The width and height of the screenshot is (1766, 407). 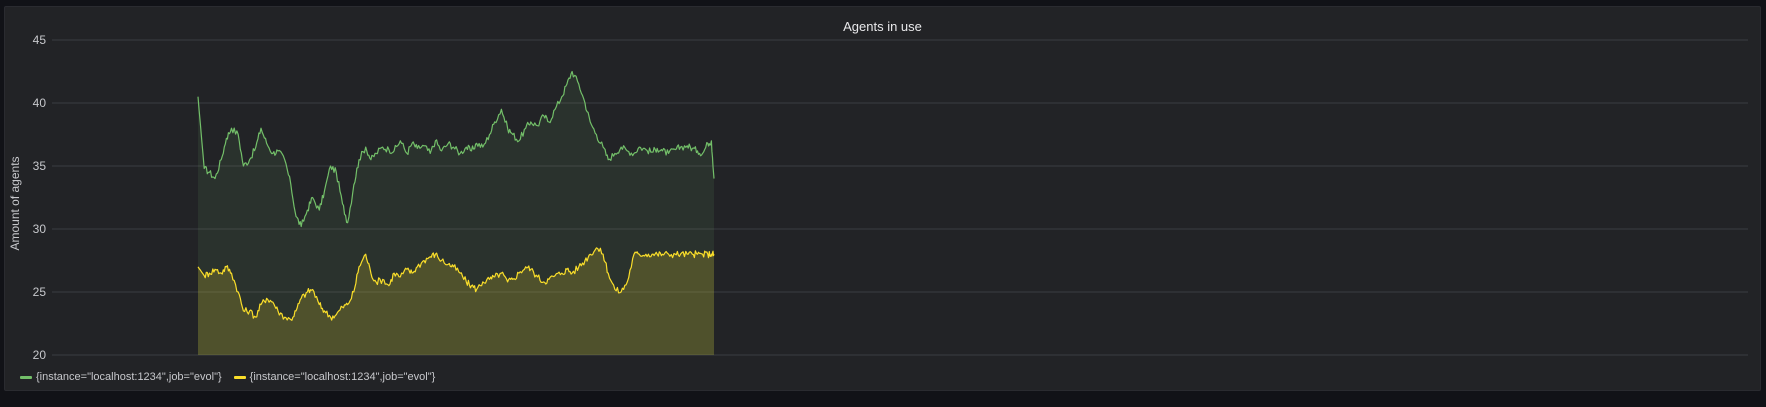 I want to click on y-tick-label: 35, so click(x=40, y=166).